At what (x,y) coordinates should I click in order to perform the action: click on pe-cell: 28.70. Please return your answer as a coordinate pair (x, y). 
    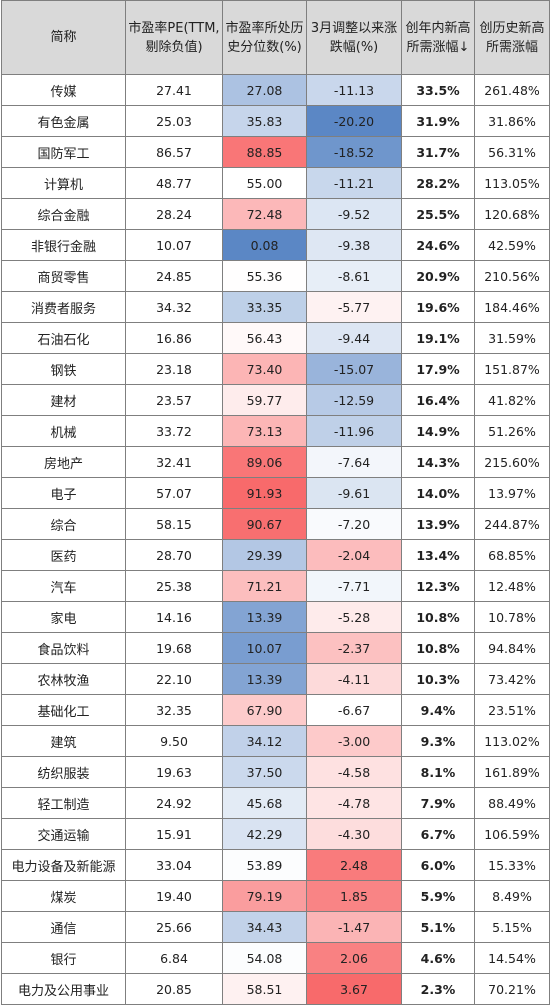
    Looking at the image, I should click on (174, 555).